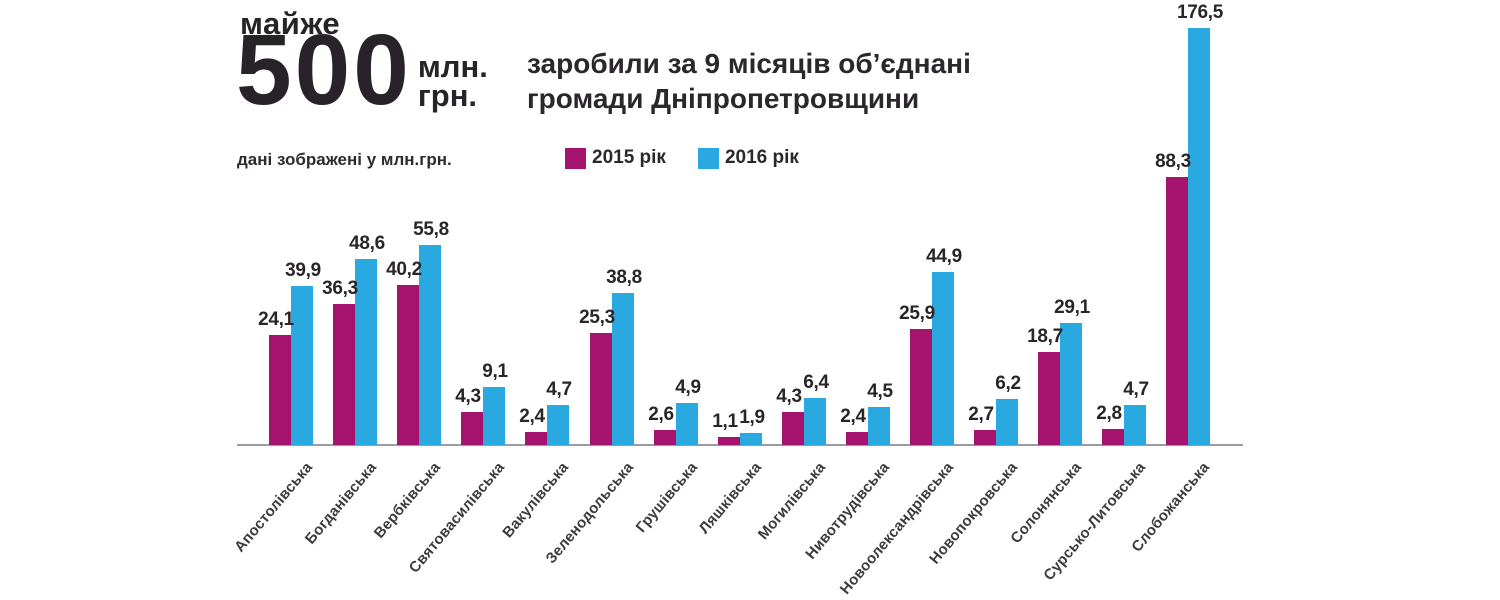  Describe the element at coordinates (276, 319) in the screenshot. I see `bar-value-label: 24,1` at that location.